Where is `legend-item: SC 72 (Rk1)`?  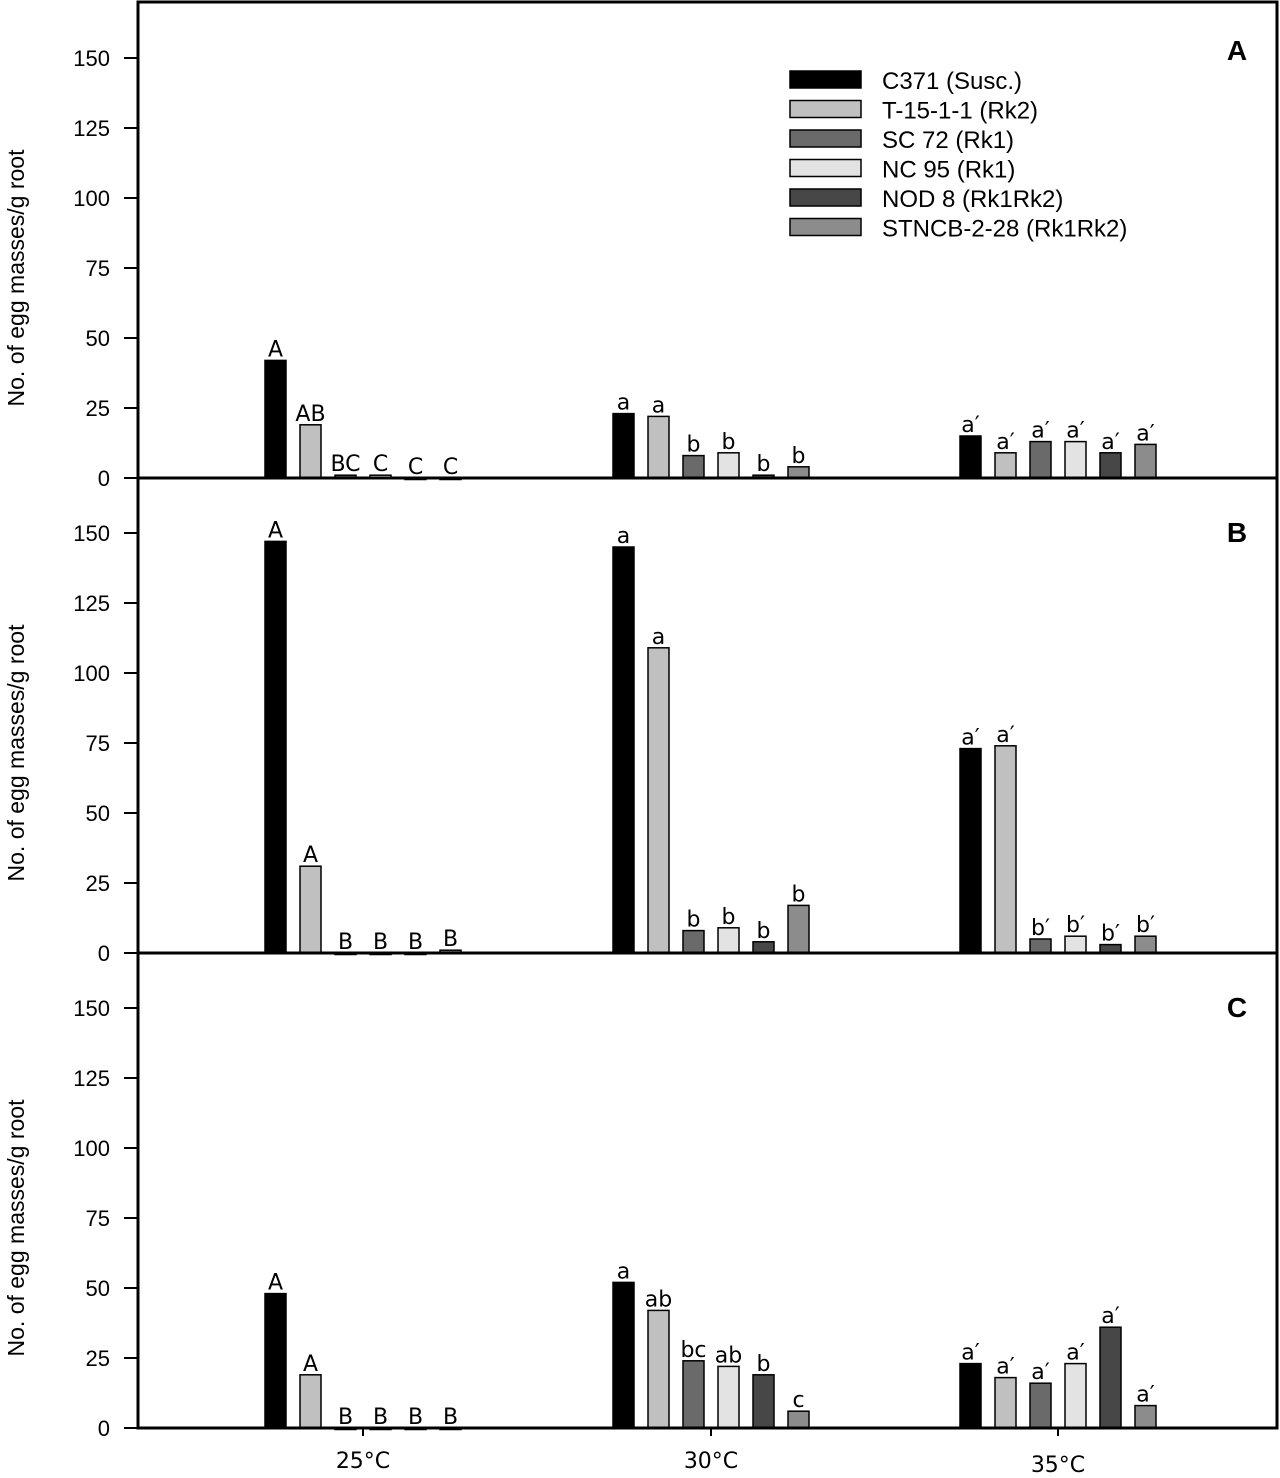 legend-item: SC 72 (Rk1) is located at coordinates (901, 140).